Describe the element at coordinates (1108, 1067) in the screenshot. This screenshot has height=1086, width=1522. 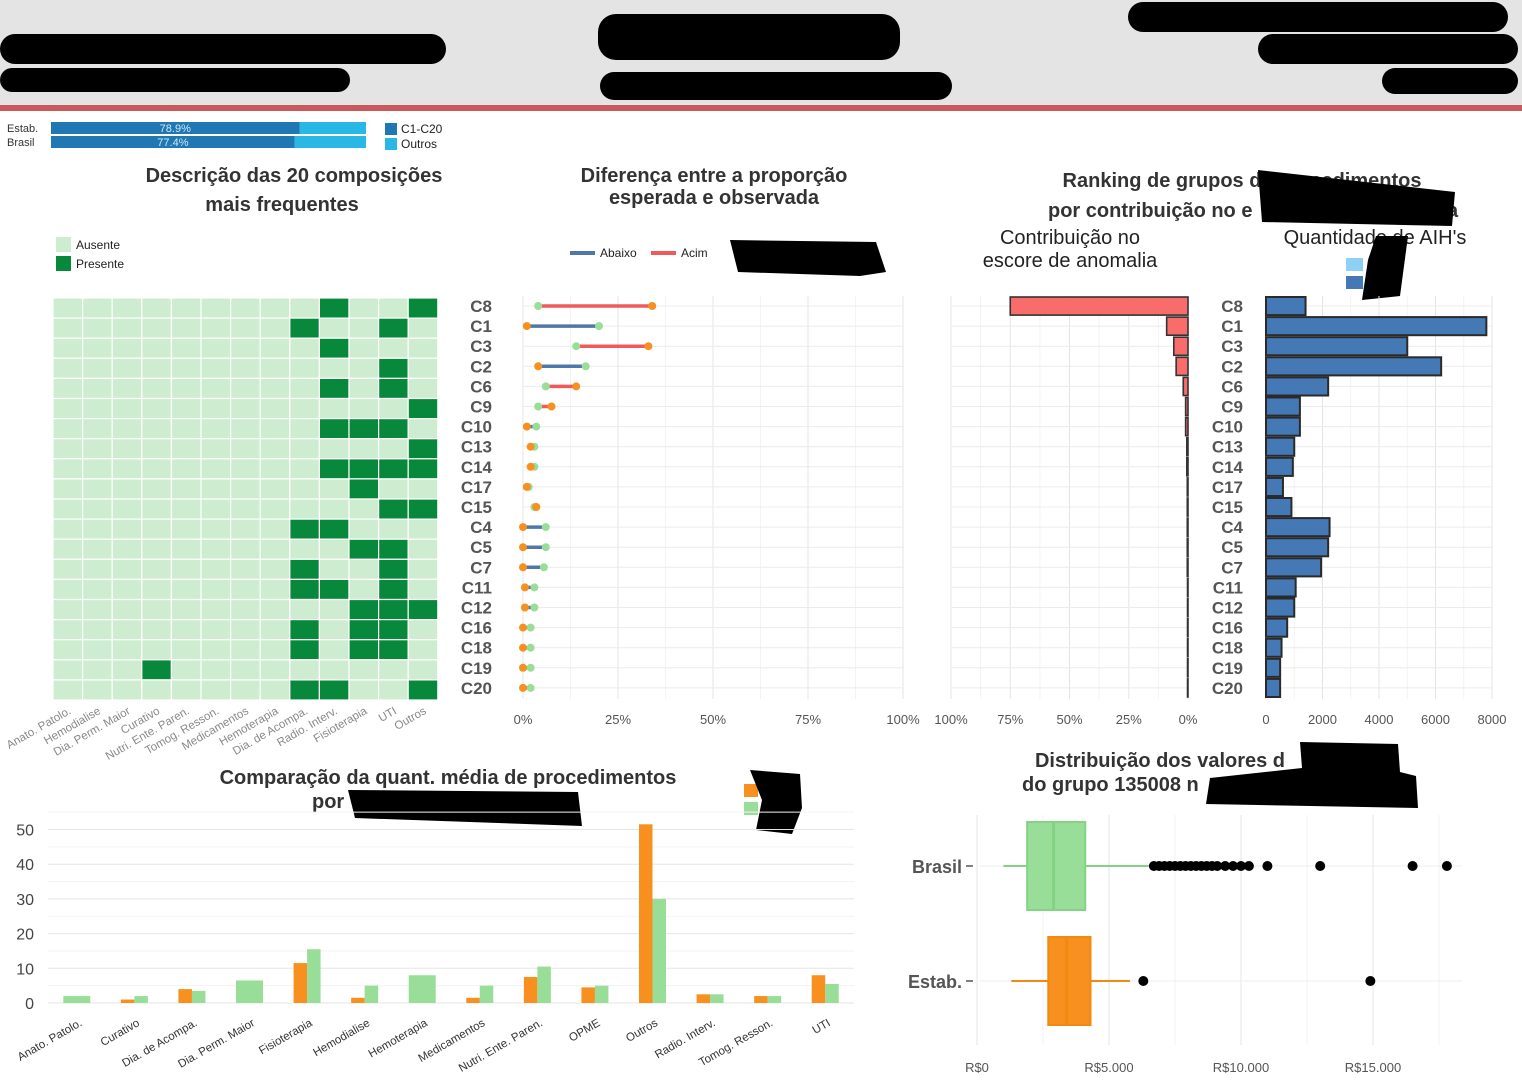
I see `x-tick-label: R$5.000` at that location.